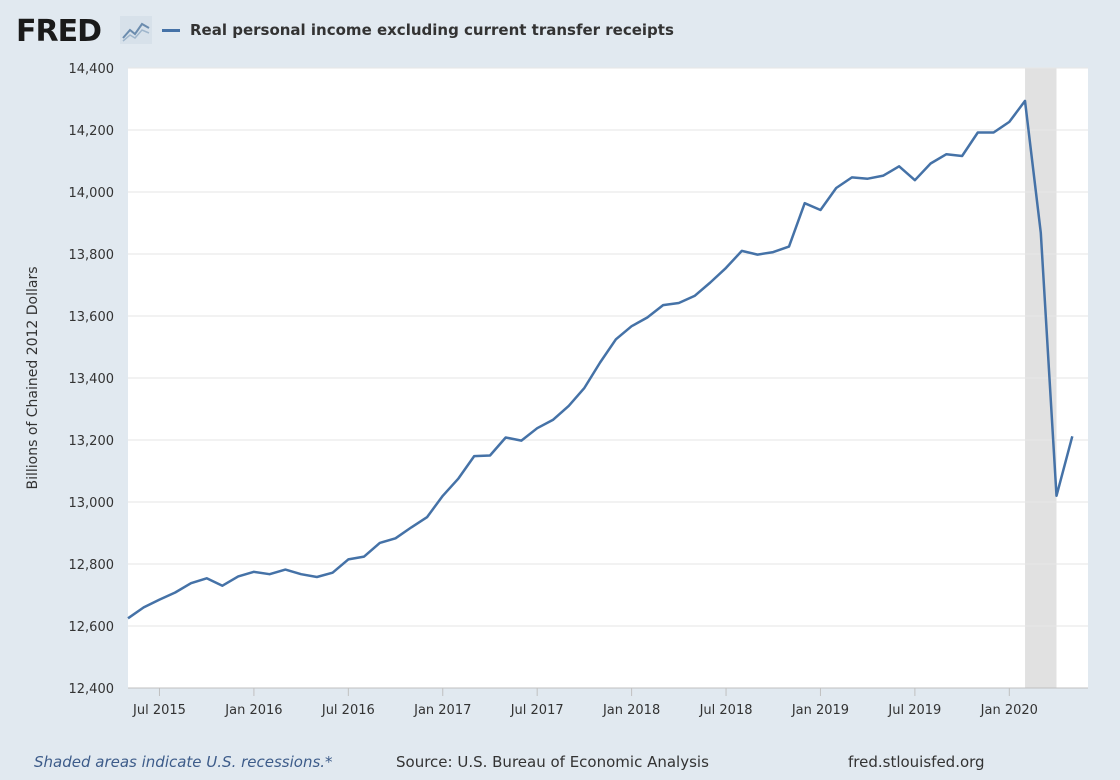 This screenshot has height=780, width=1120. Describe the element at coordinates (159, 710) in the screenshot. I see `x-tick-label: Jul 2015` at that location.